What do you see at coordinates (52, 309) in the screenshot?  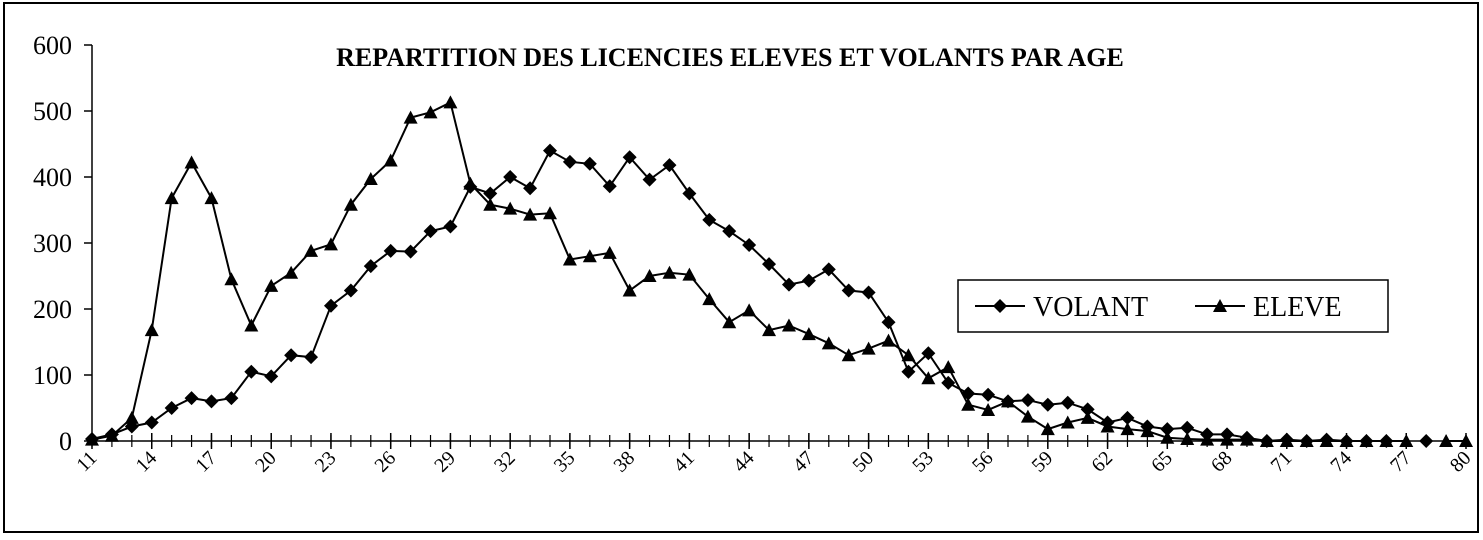 I see `y-tick-label: 200` at bounding box center [52, 309].